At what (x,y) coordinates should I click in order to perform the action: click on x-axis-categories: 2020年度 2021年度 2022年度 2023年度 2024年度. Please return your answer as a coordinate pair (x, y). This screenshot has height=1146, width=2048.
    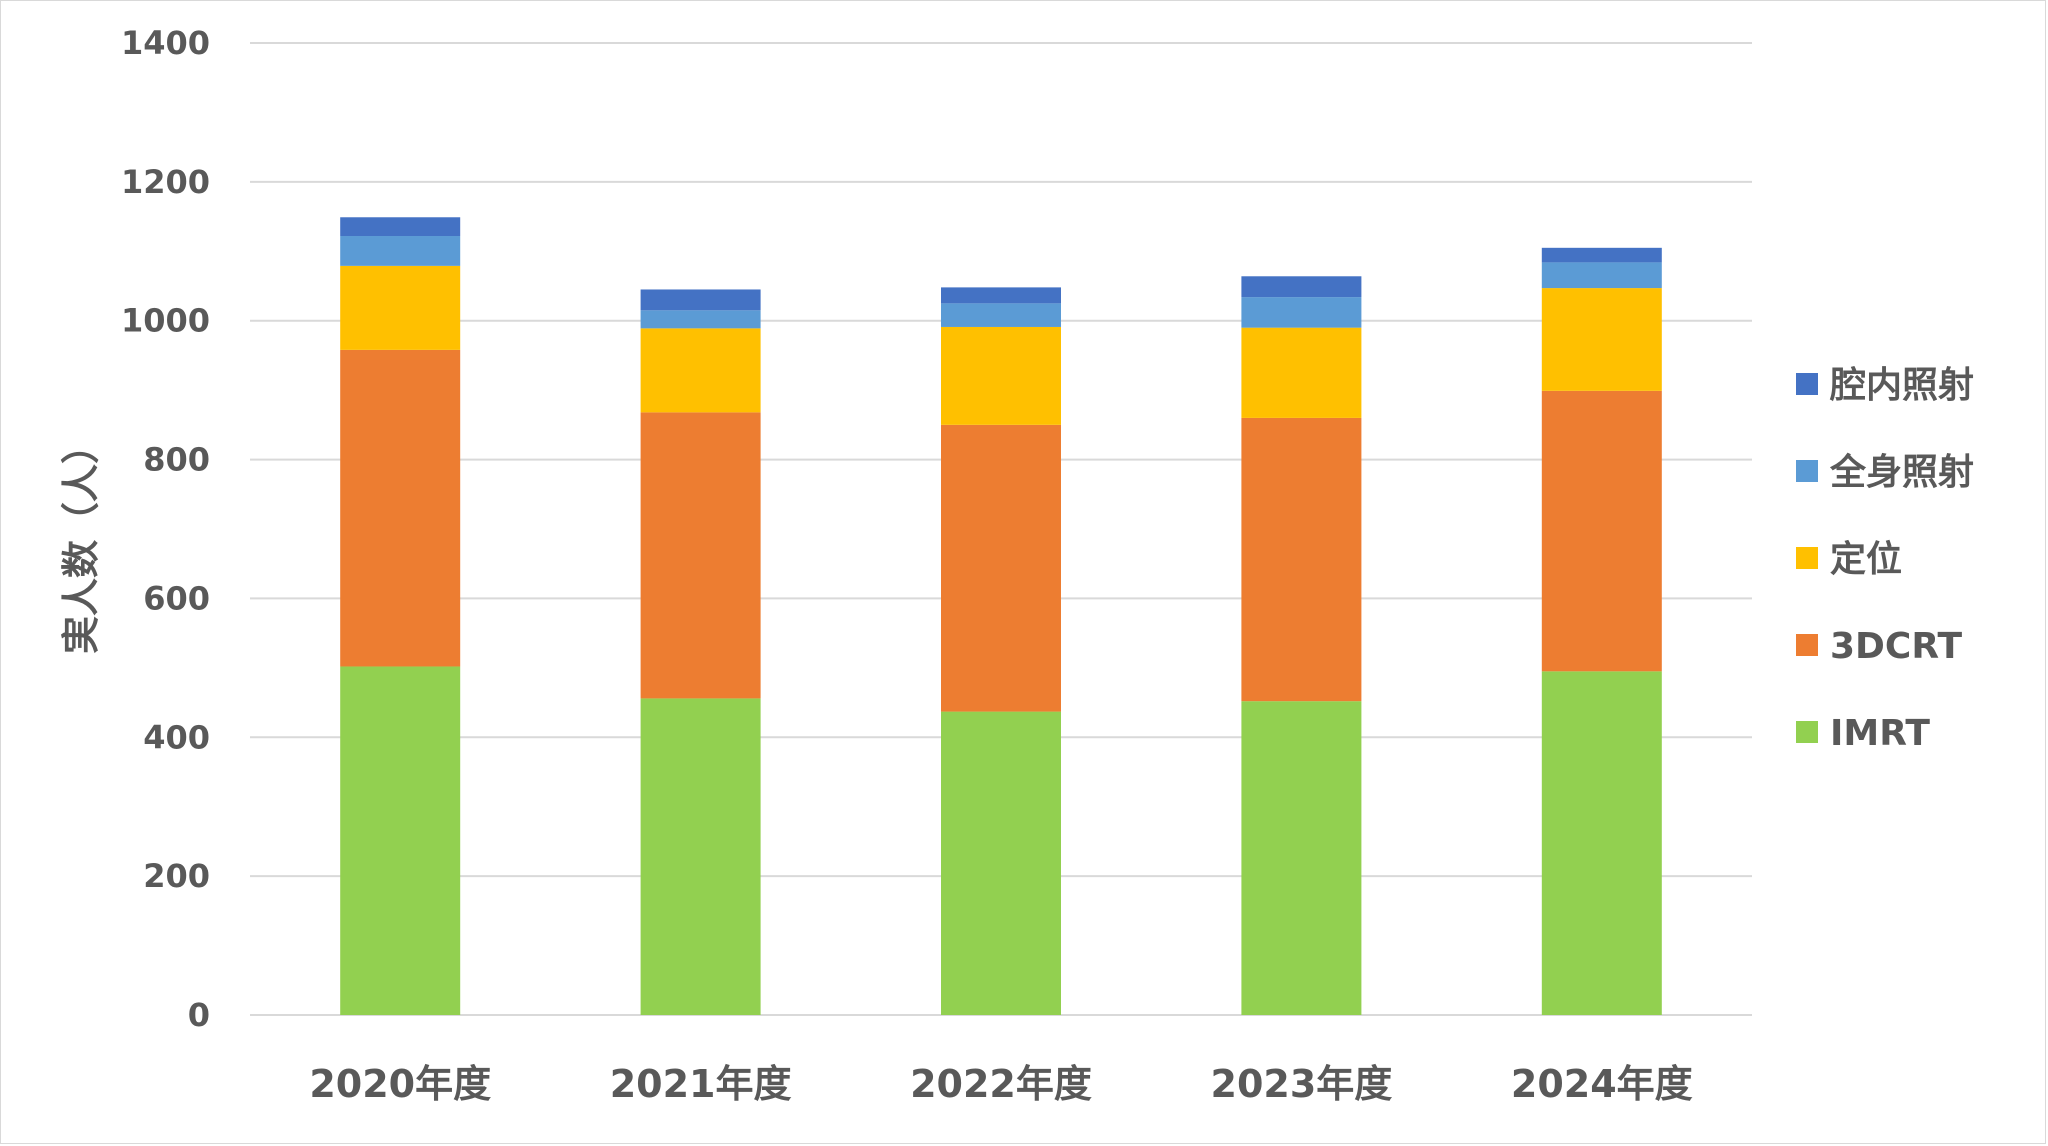
    Looking at the image, I should click on (1000, 1084).